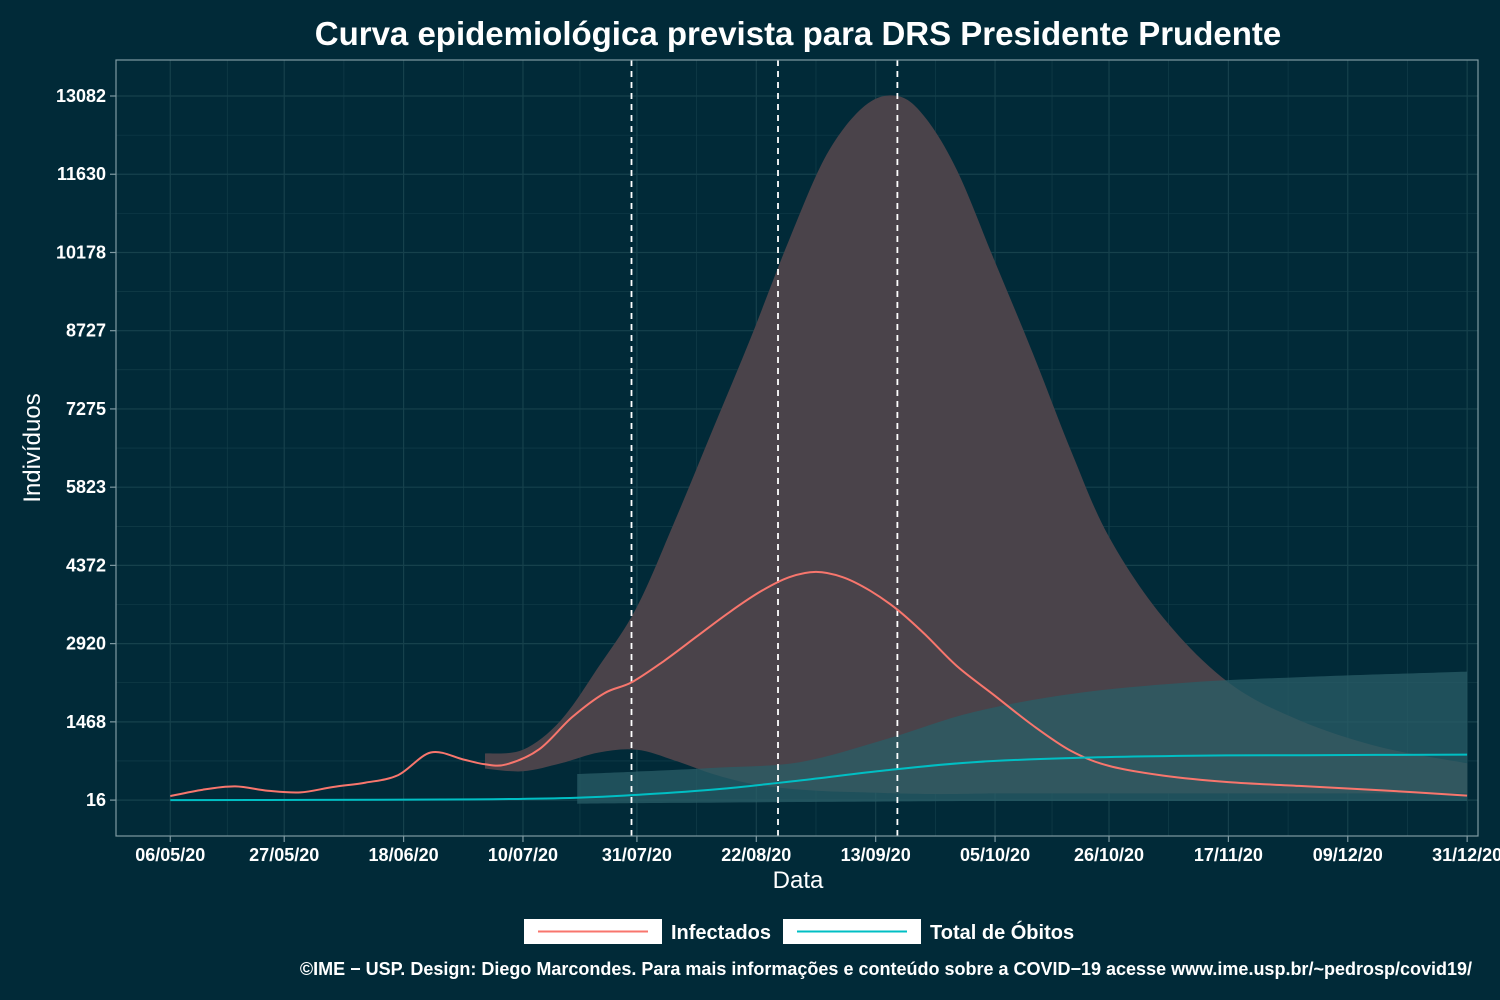 Image resolution: width=1500 pixels, height=1000 pixels. I want to click on x-tick-label: 05/10/20, so click(995, 855).